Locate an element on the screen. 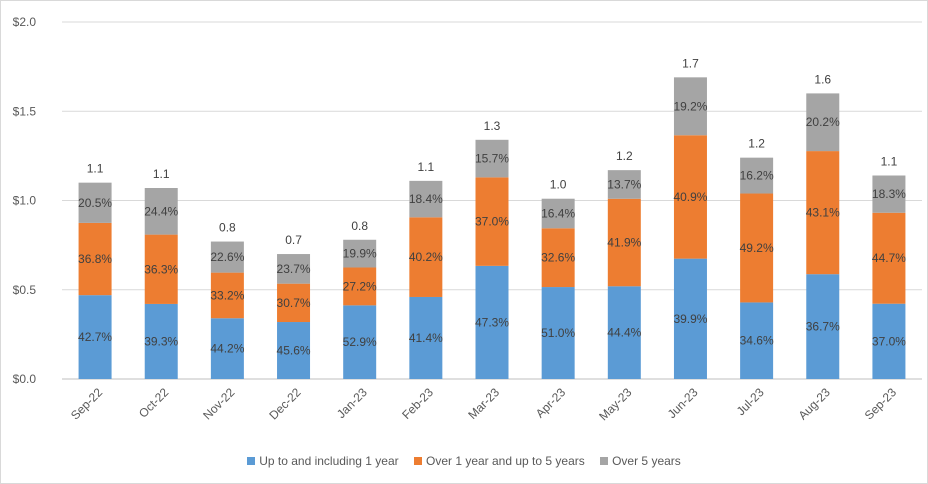 This screenshot has width=928, height=484. segment-label: 52.9% is located at coordinates (360, 342).